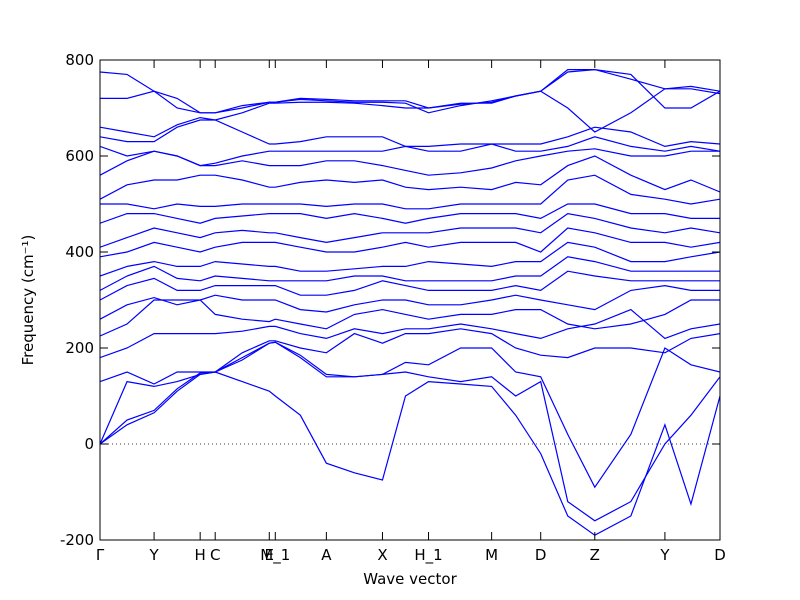 This screenshot has width=800, height=600. Describe the element at coordinates (28, 300) in the screenshot. I see `y-axis-label: Frequency (cm⁻¹)` at that location.